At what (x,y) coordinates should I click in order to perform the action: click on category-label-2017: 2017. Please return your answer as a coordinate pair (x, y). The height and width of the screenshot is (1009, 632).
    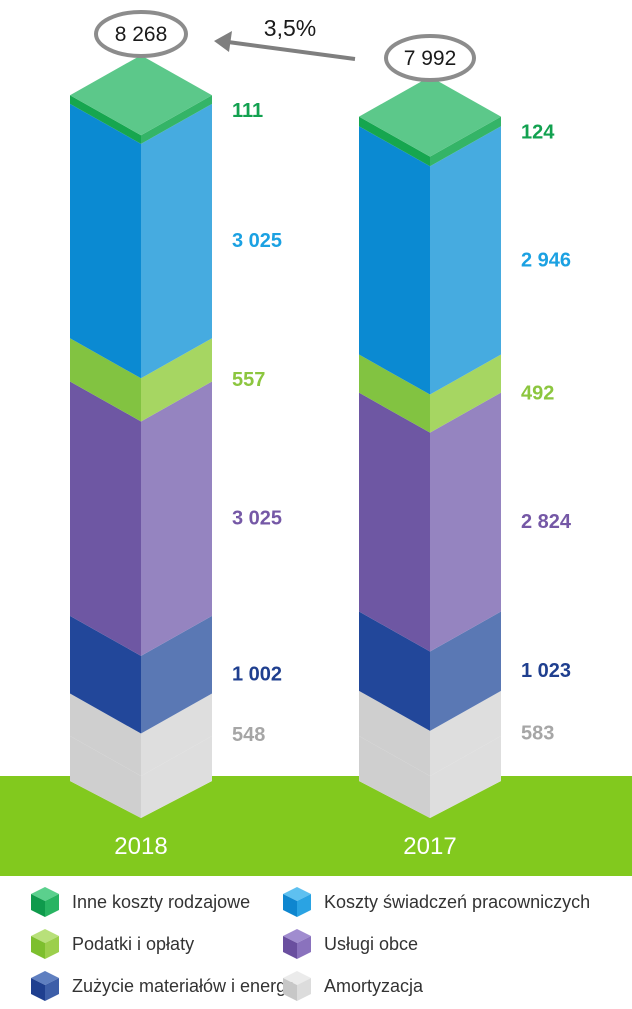
    Looking at the image, I should click on (429, 846).